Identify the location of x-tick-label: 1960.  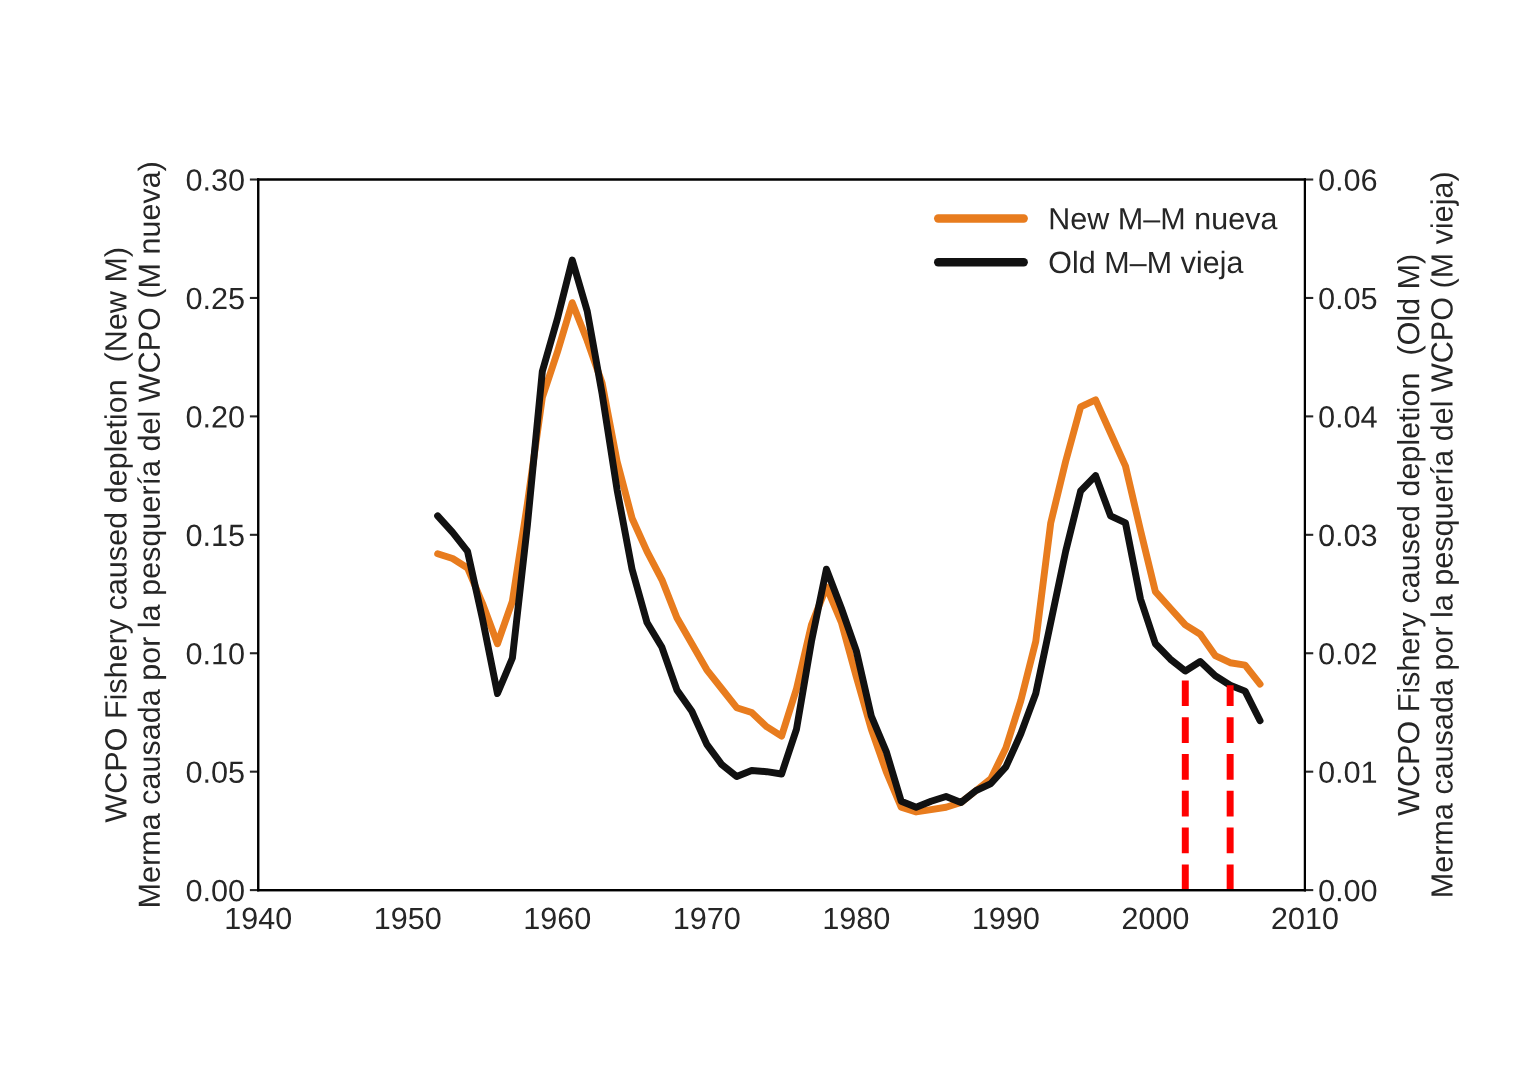
(558, 918).